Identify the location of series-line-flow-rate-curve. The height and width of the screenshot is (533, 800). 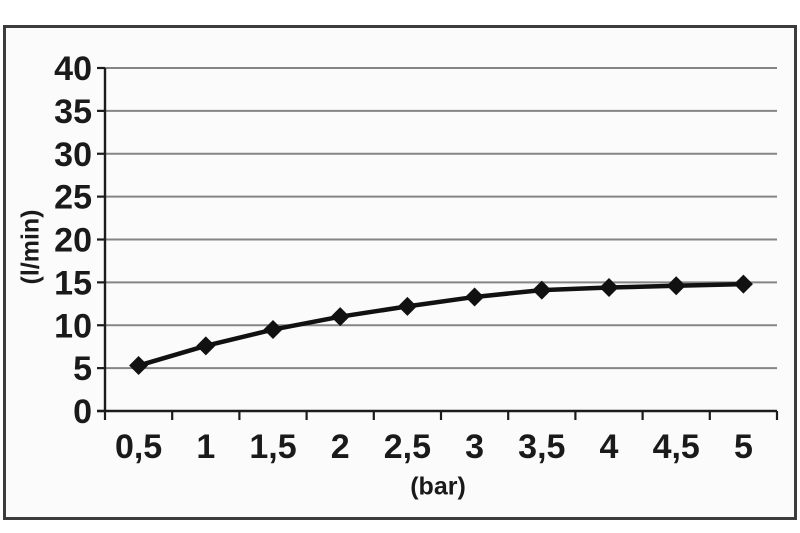
(441, 324).